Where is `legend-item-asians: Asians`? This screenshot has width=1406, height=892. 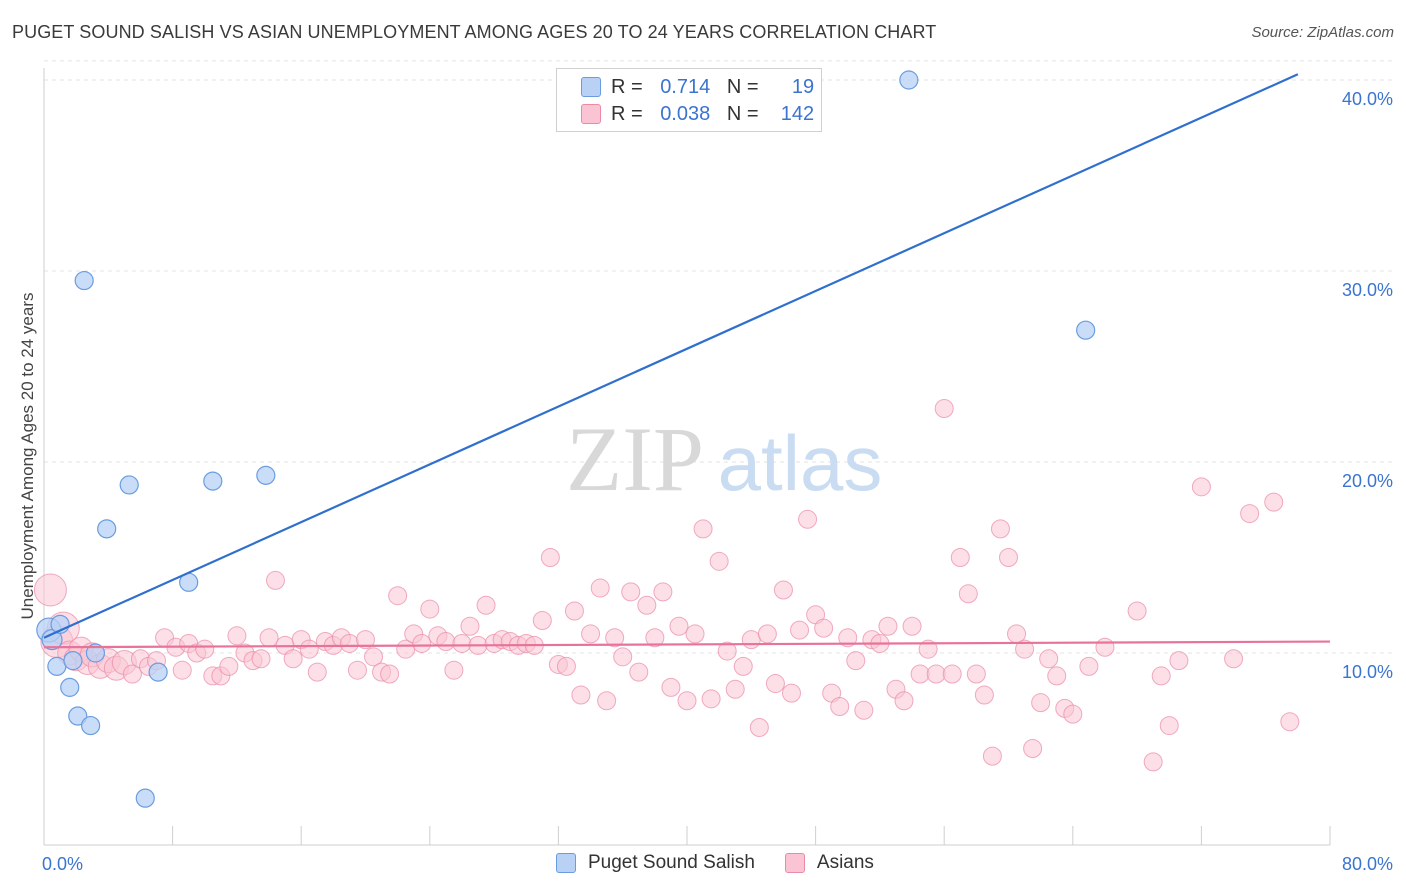
legend-item-asians: Asians is located at coordinates (829, 863).